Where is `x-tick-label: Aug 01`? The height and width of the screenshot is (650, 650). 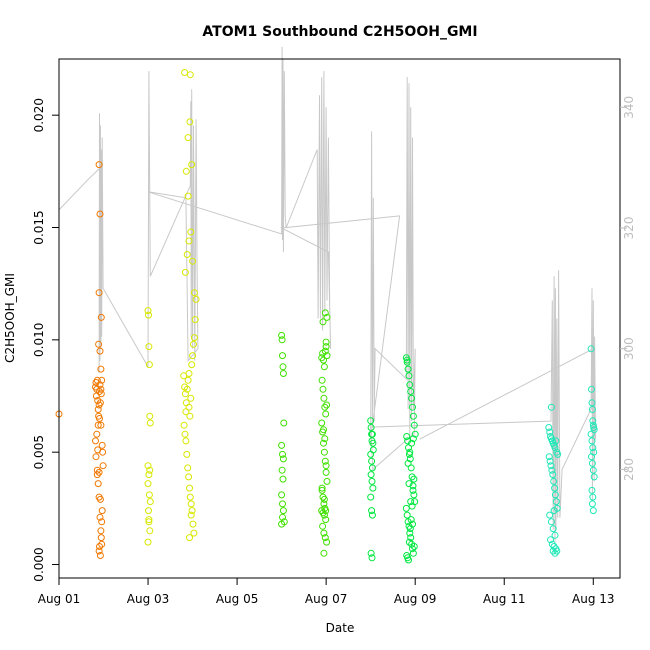
x-tick-label: Aug 01 is located at coordinates (59, 599).